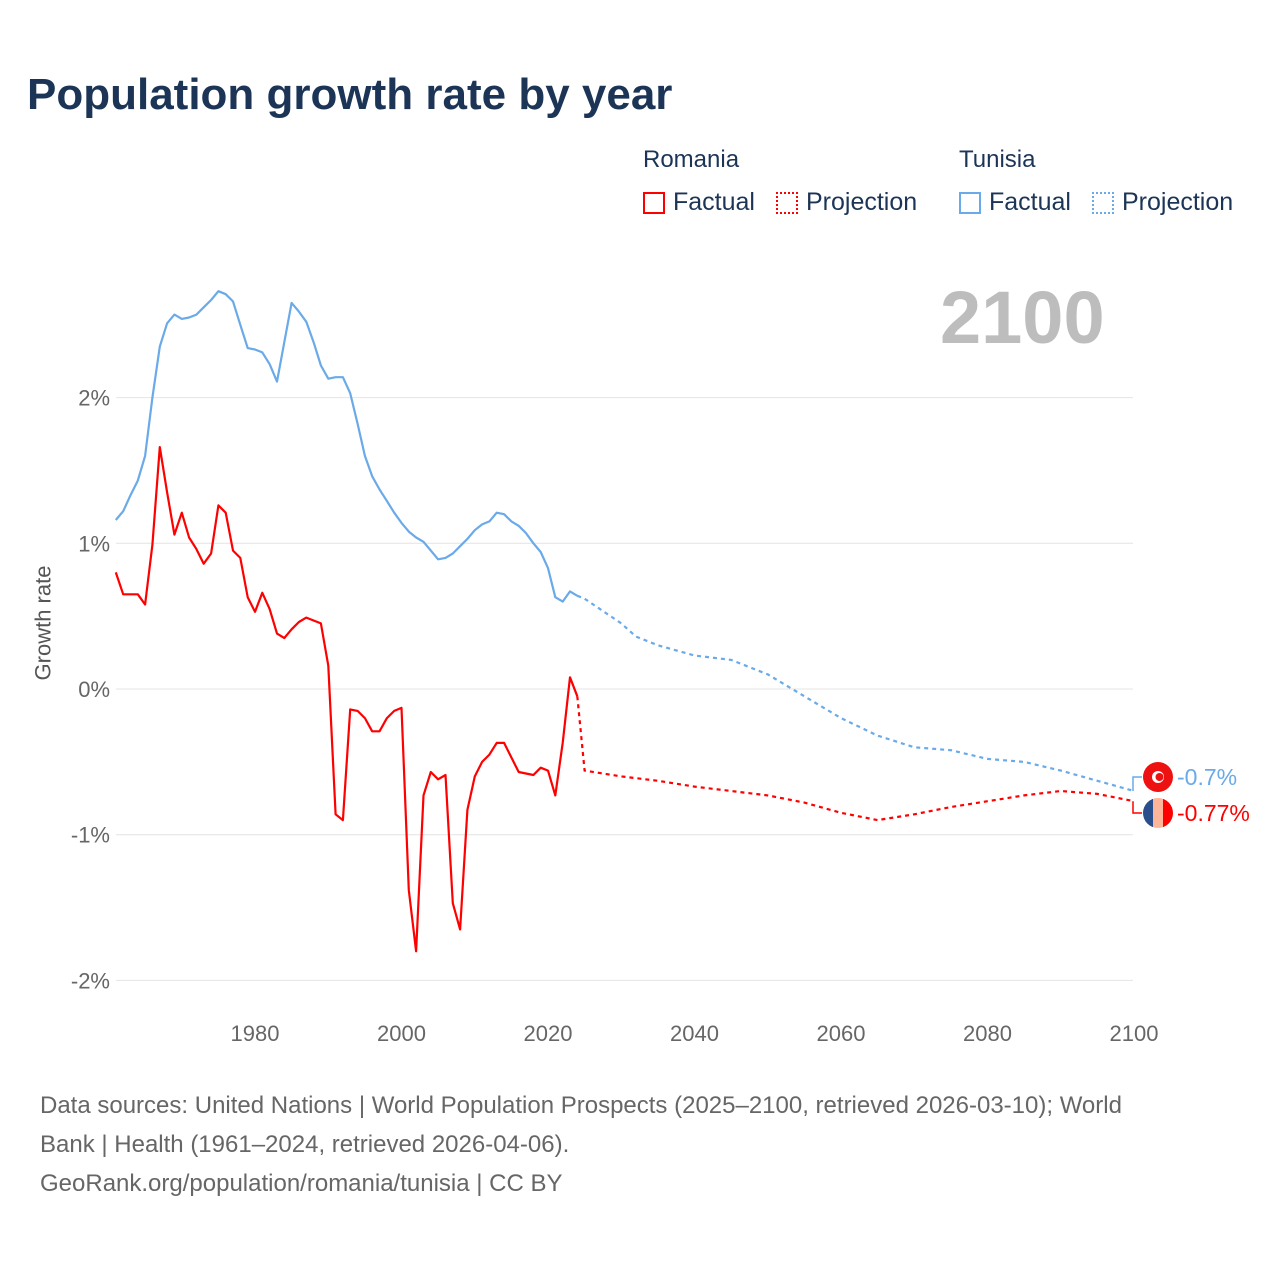 The width and height of the screenshot is (1280, 1280). Describe the element at coordinates (1022, 317) in the screenshot. I see `current-year-label: 2100` at that location.